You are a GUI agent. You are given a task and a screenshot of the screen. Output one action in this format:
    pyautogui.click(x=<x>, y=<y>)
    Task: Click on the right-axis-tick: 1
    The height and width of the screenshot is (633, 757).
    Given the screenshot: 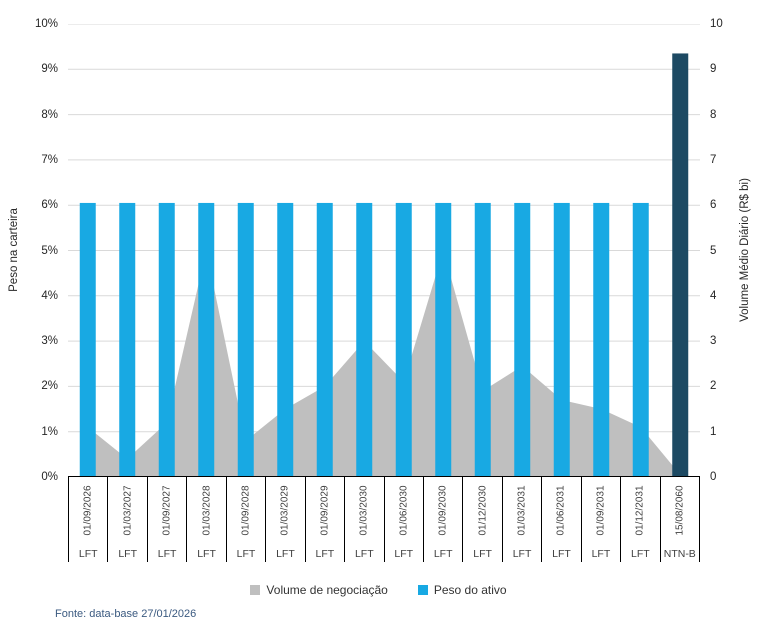 What is the action you would take?
    pyautogui.click(x=713, y=431)
    